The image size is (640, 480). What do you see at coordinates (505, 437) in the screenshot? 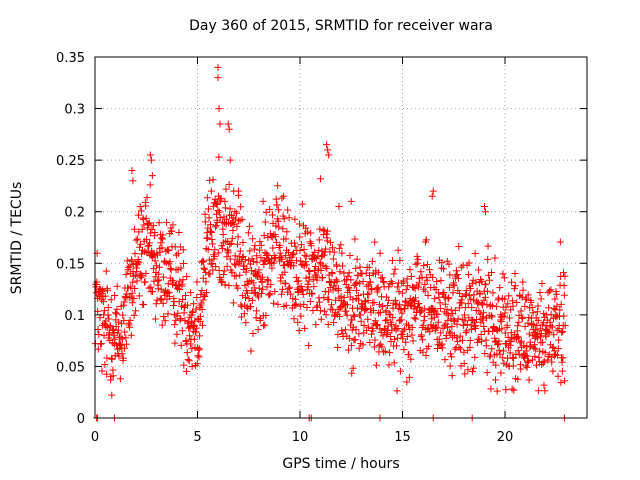
I see `x-tick-label: 20` at bounding box center [505, 437].